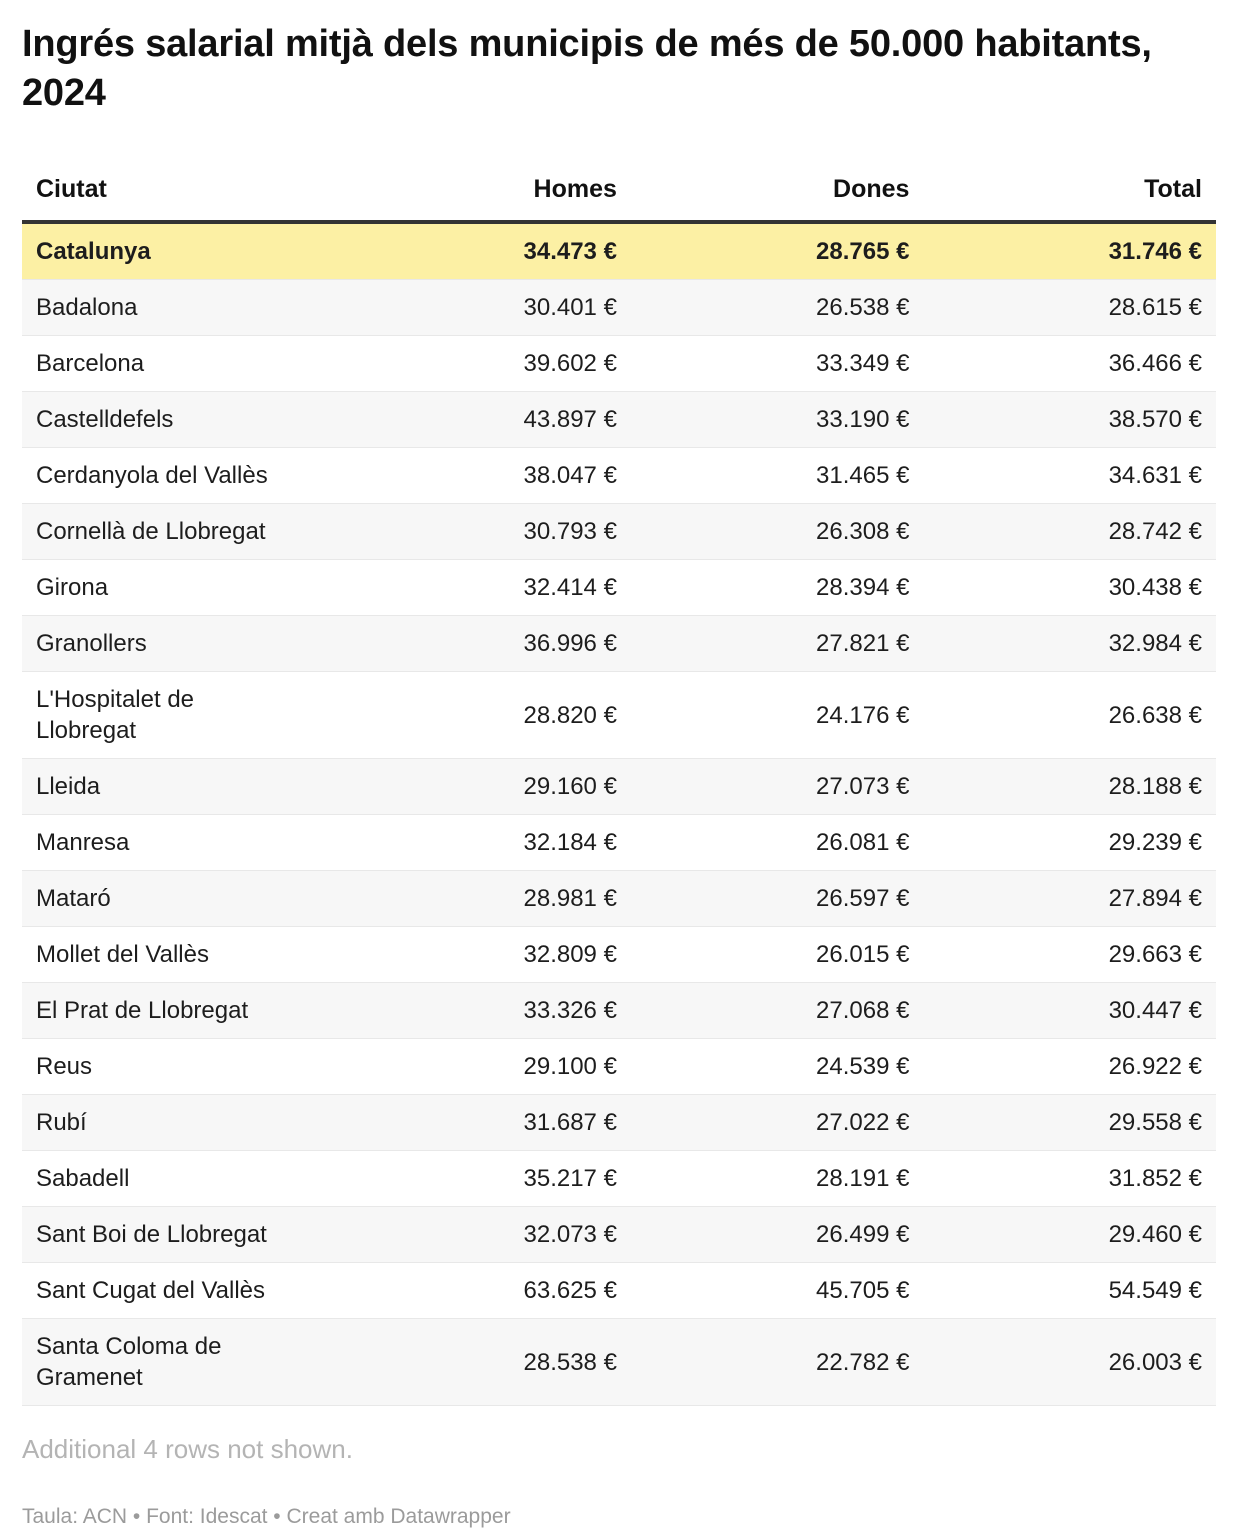  Describe the element at coordinates (777, 1234) in the screenshot. I see `cell-dones: 26.499 €` at that location.